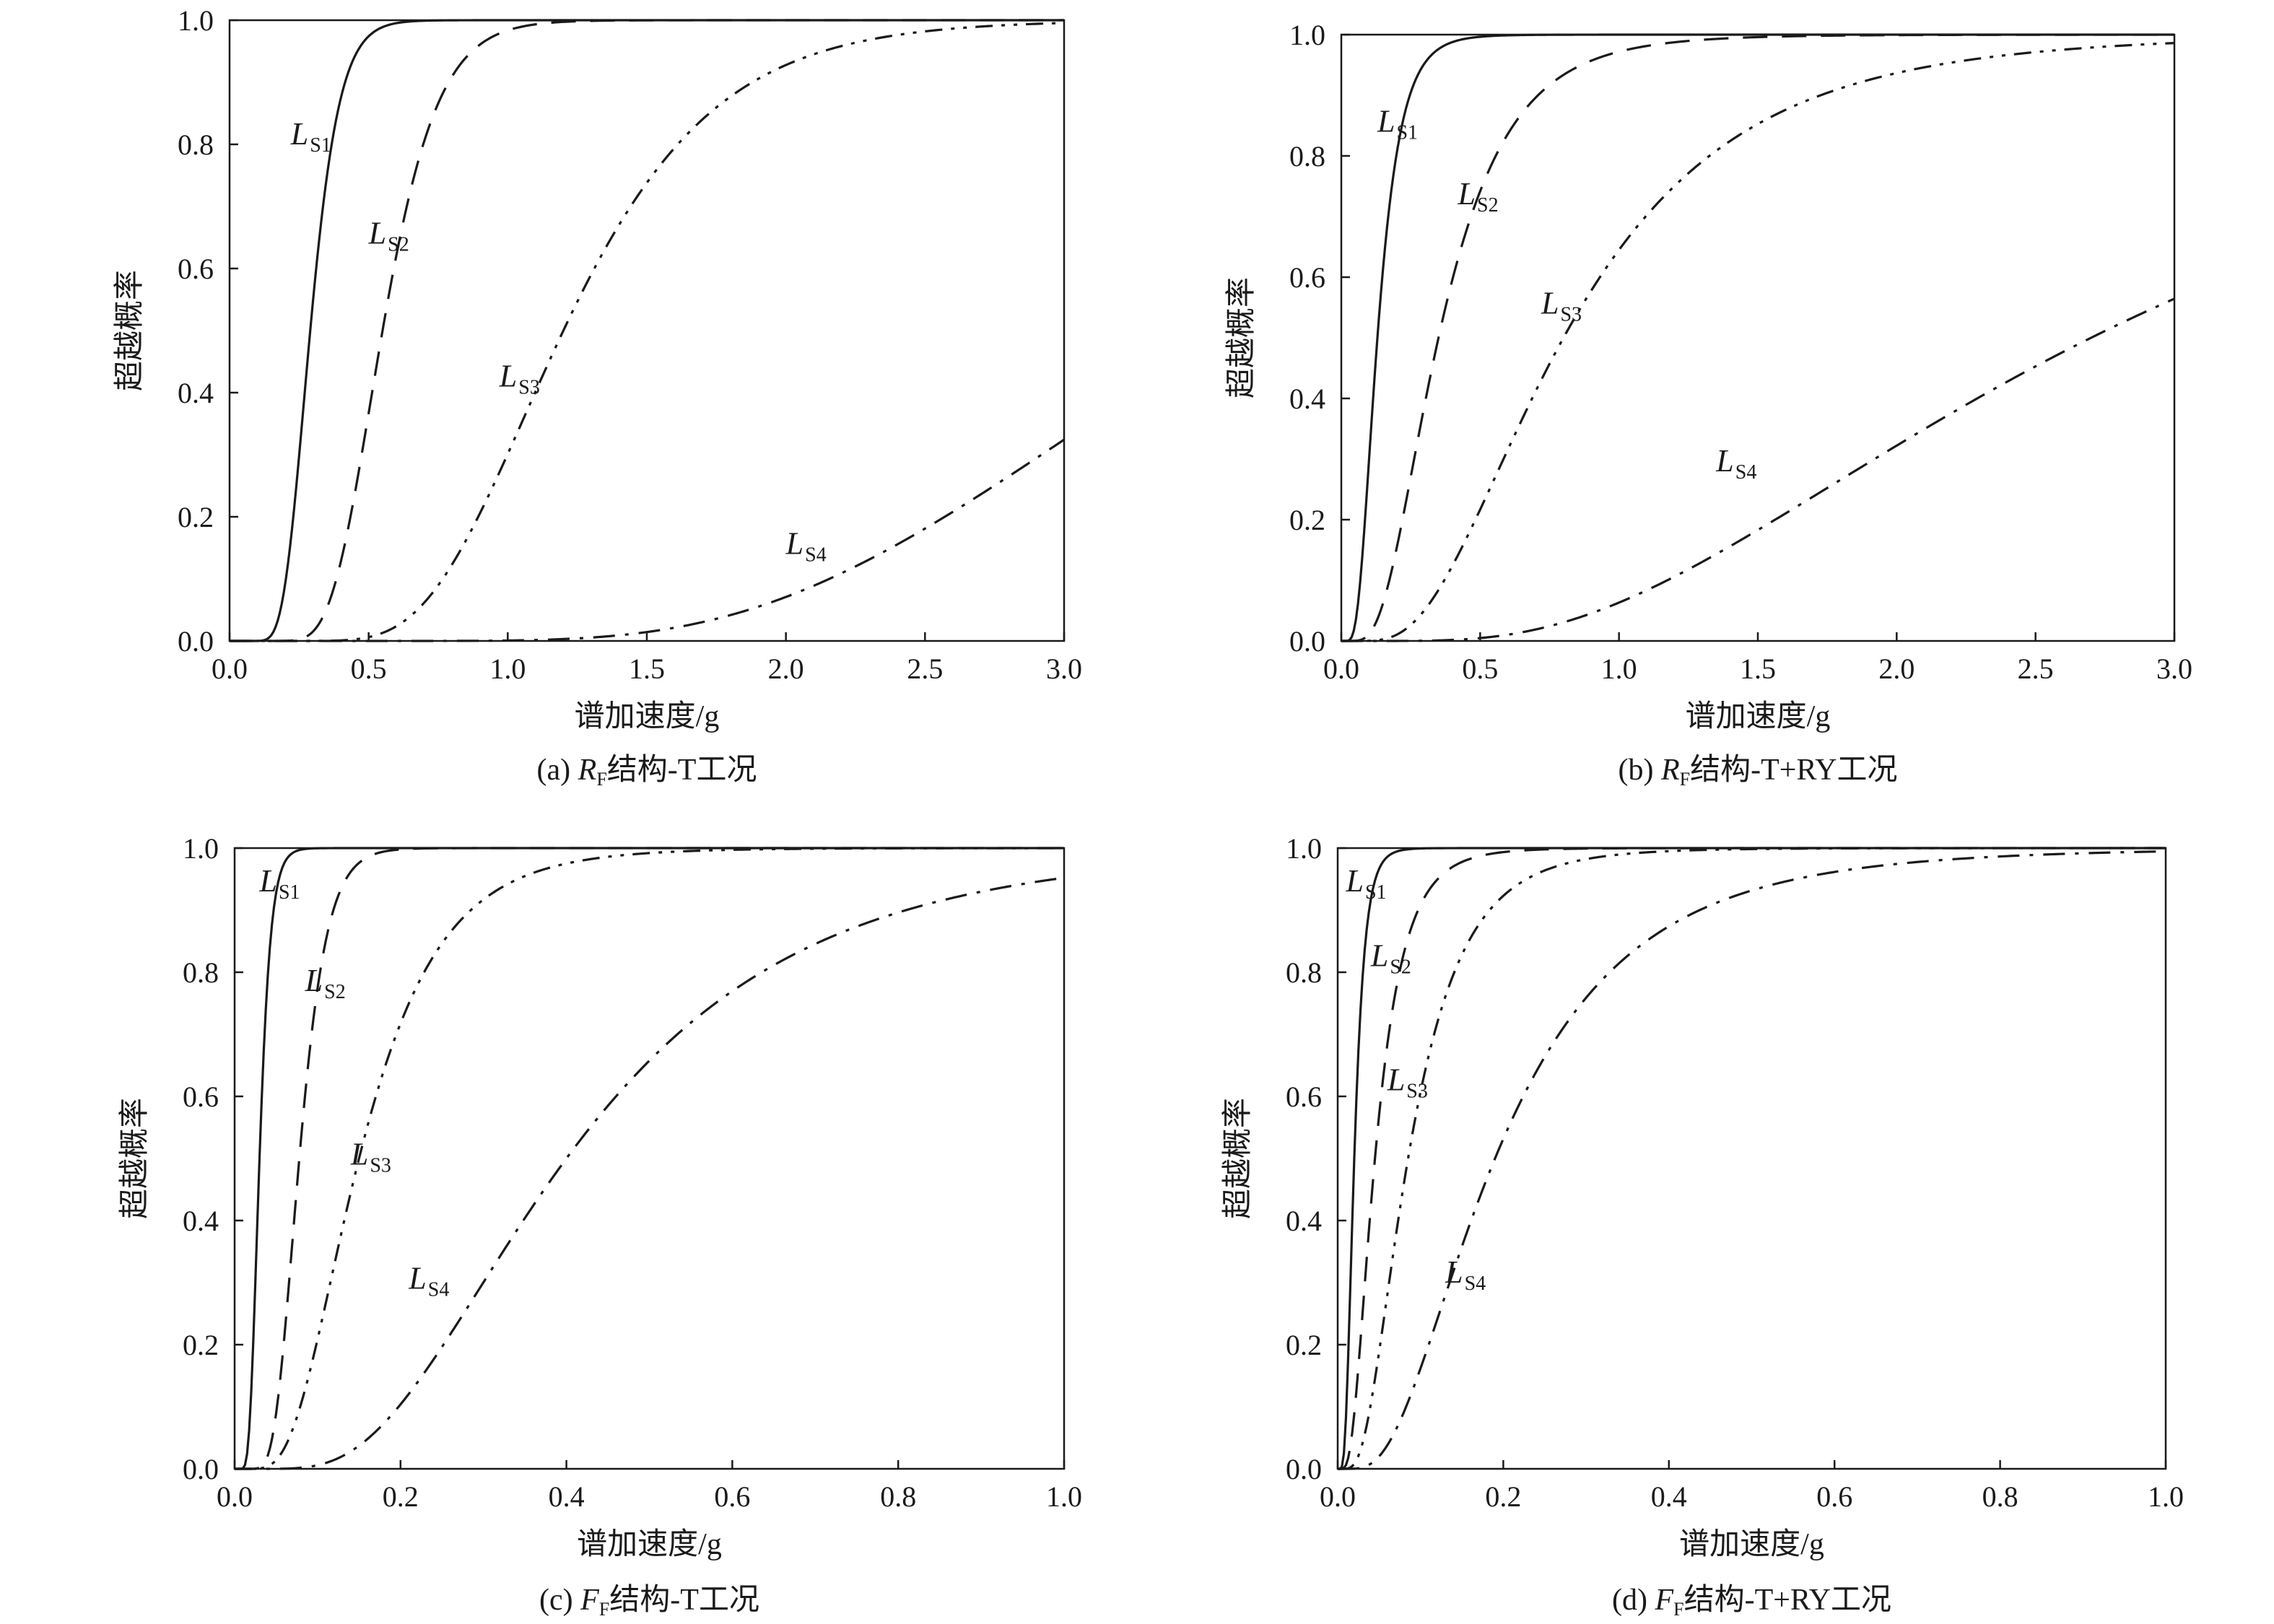 This screenshot has width=2274, height=1624. Describe the element at coordinates (647, 772) in the screenshot. I see `panel-caption: (a) RF结构-T工况` at that location.